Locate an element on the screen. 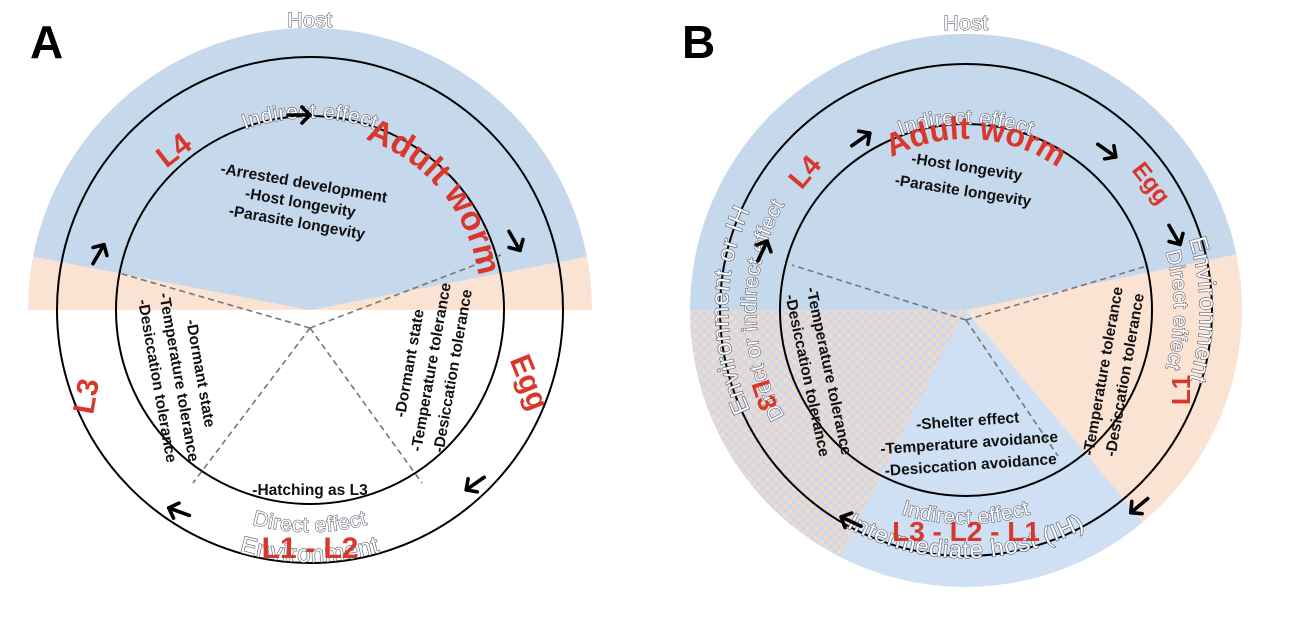 The height and width of the screenshot is (642, 1296). sector-dividers-b is located at coordinates (969, 360).